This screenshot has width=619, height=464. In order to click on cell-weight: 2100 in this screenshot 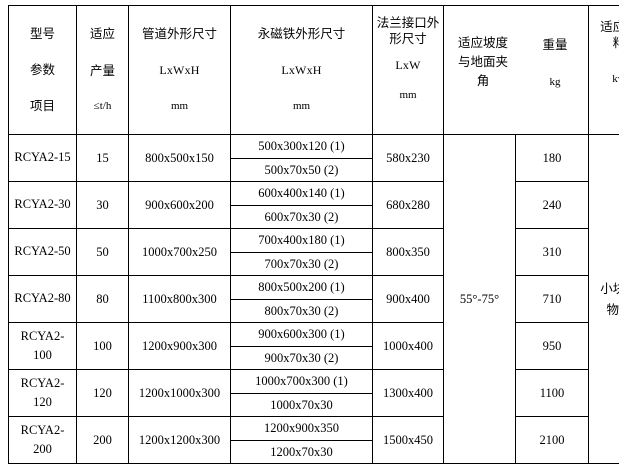, I will do `click(552, 440)`.